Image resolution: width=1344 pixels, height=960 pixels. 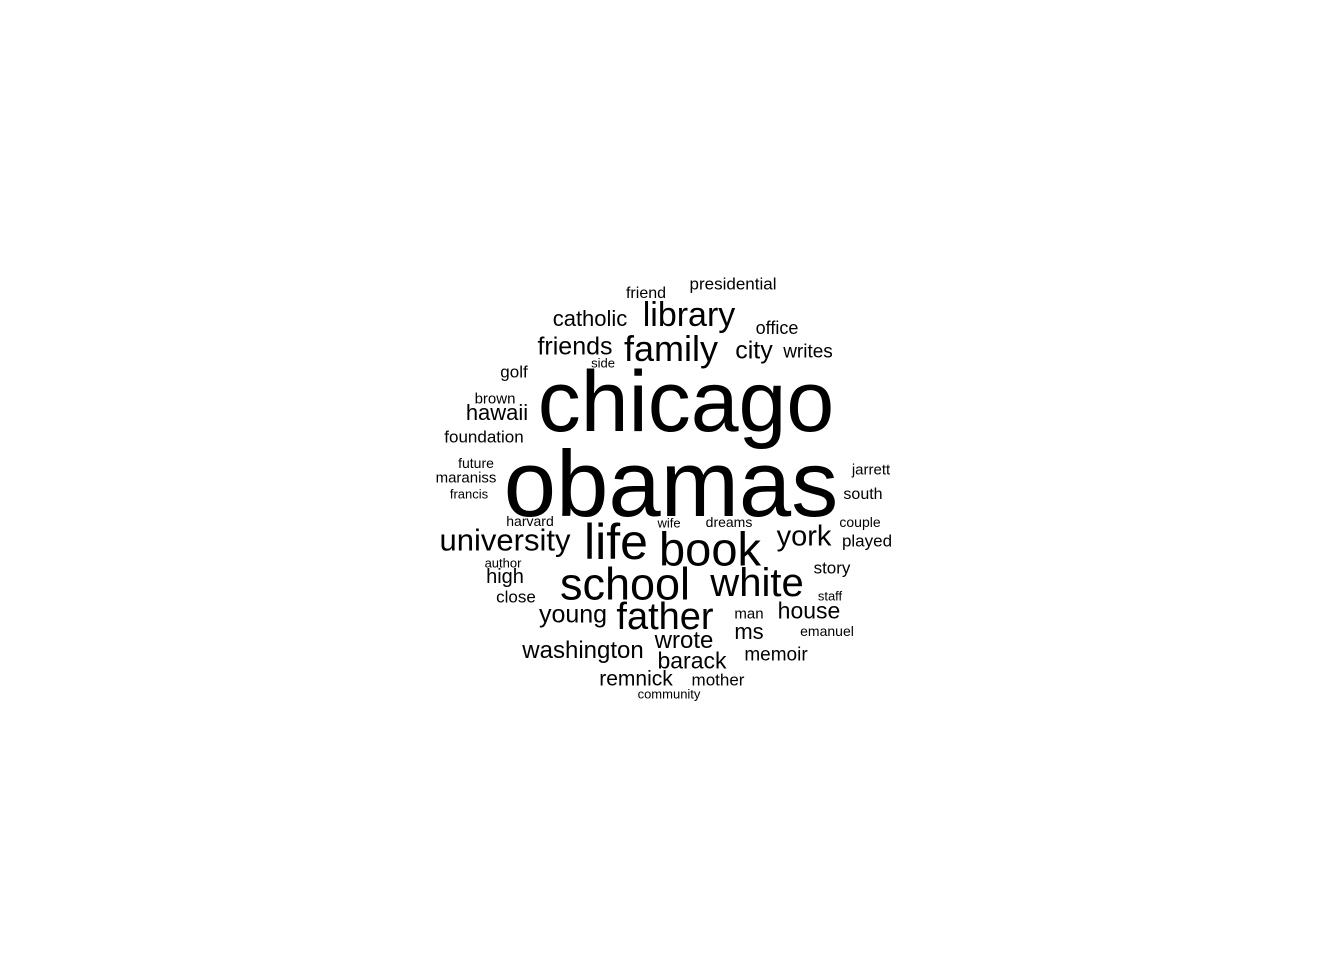 What do you see at coordinates (575, 346) in the screenshot?
I see `word-friends: friends` at bounding box center [575, 346].